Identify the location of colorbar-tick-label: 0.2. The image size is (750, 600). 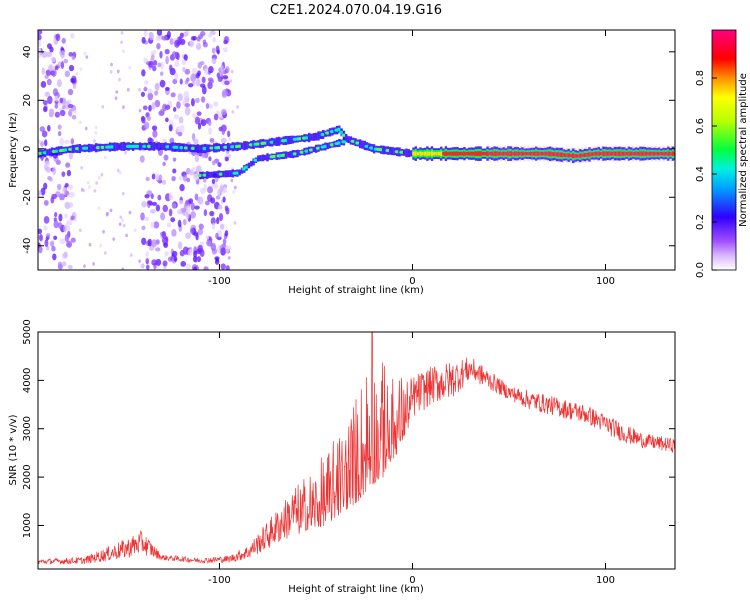
(700, 222).